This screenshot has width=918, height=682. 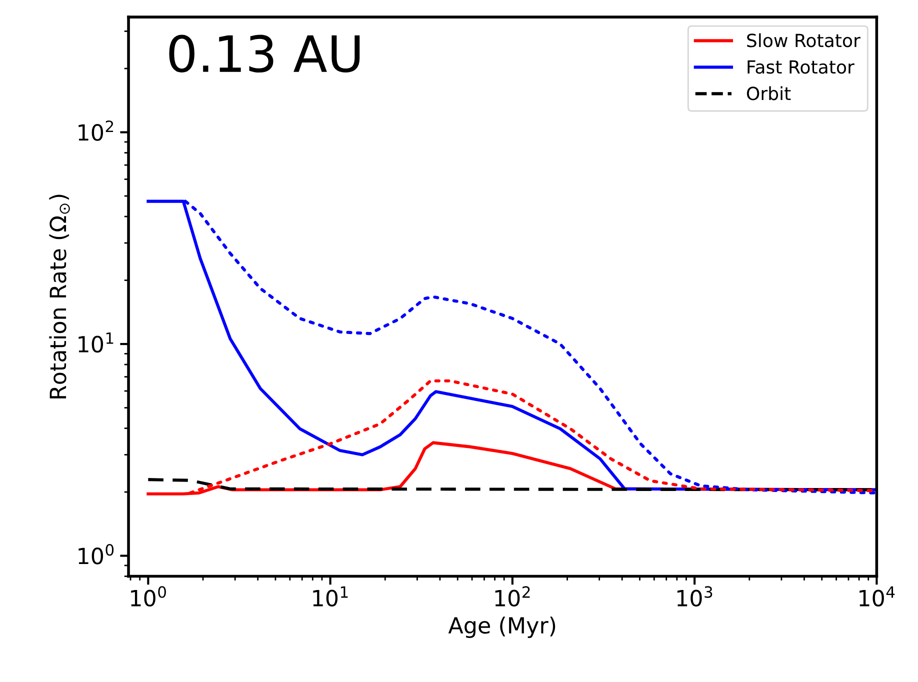 What do you see at coordinates (96, 130) in the screenshot?
I see `y-tick-label: 10$^{2}$` at bounding box center [96, 130].